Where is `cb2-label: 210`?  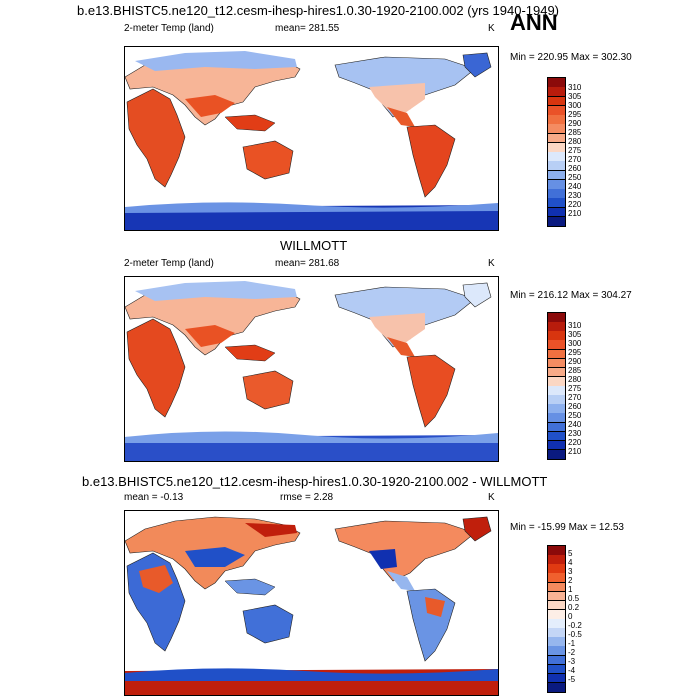
cb2-label: 210 is located at coordinates (575, 451).